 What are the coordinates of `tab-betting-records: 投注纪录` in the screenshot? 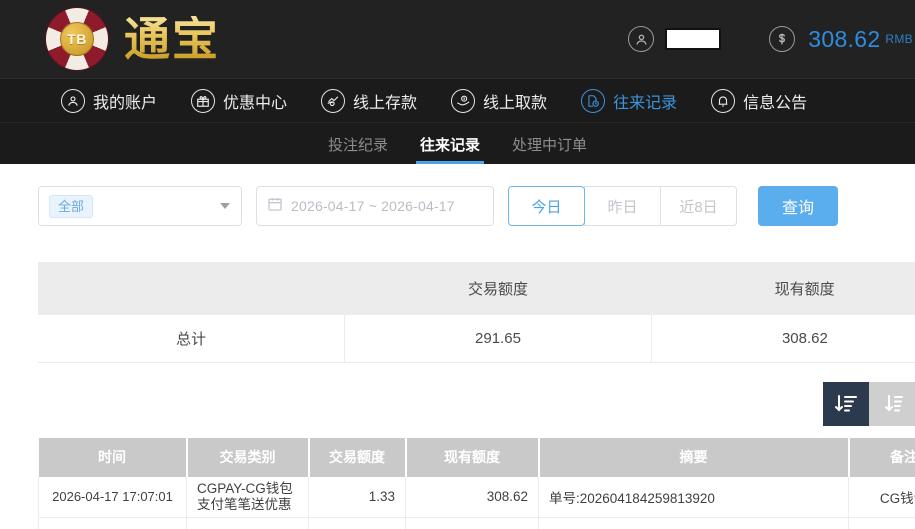 It's located at (357, 145).